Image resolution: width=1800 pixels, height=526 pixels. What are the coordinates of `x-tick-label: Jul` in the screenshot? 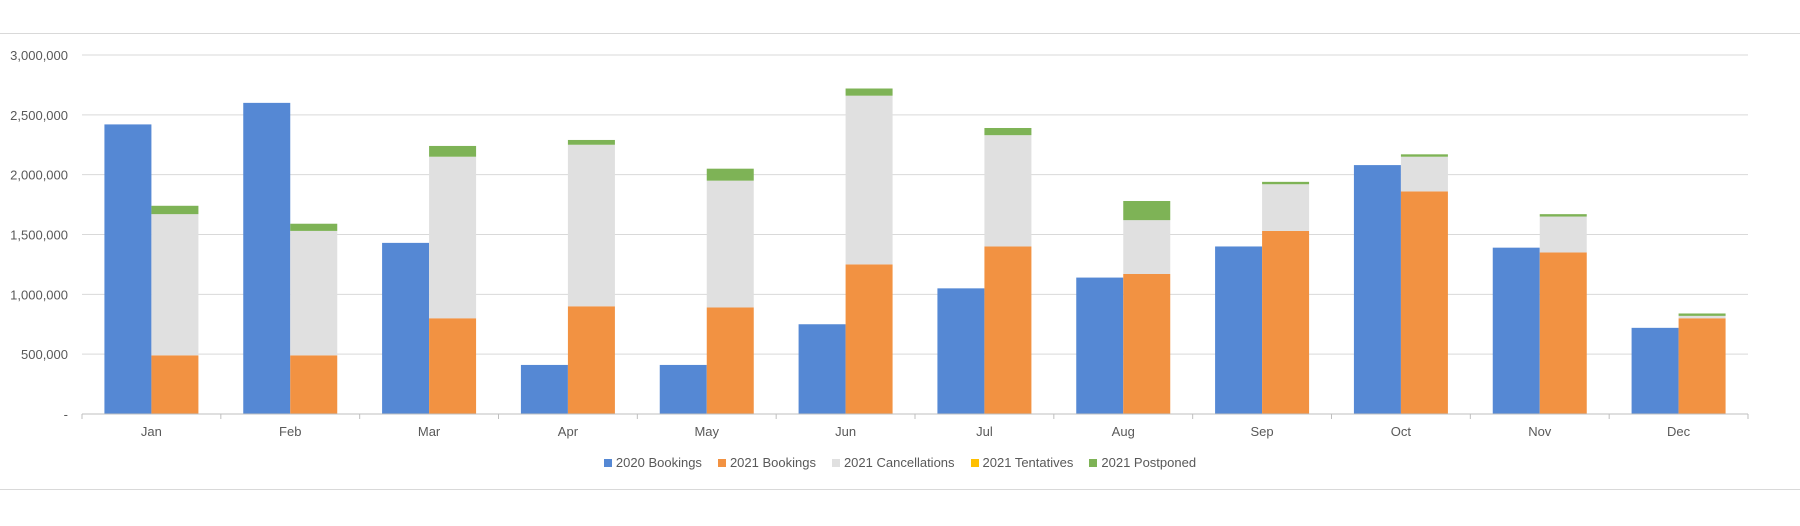 It's located at (984, 431).